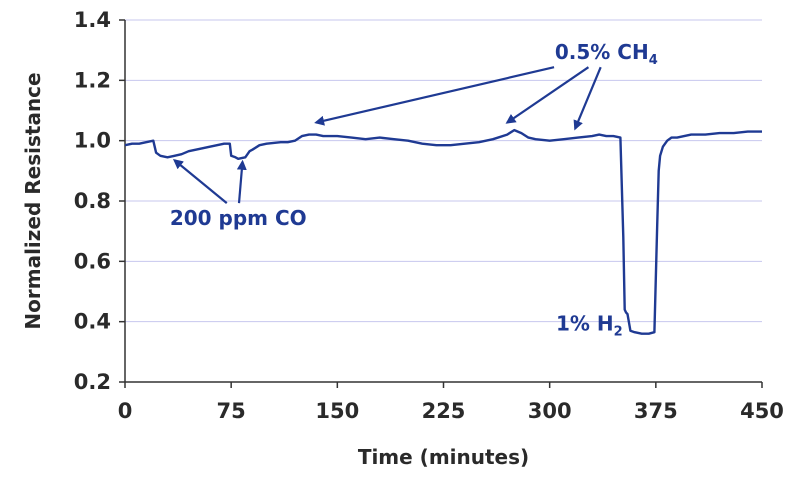  Describe the element at coordinates (92, 322) in the screenshot. I see `y-tick-label: 0.4` at that location.